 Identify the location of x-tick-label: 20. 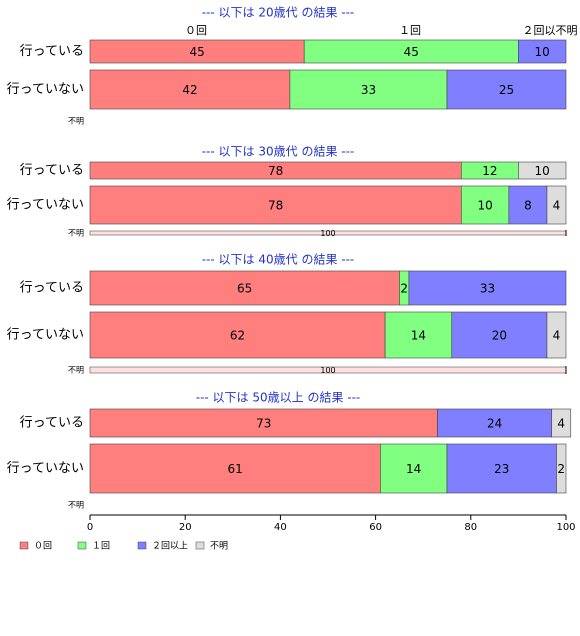
(185, 527).